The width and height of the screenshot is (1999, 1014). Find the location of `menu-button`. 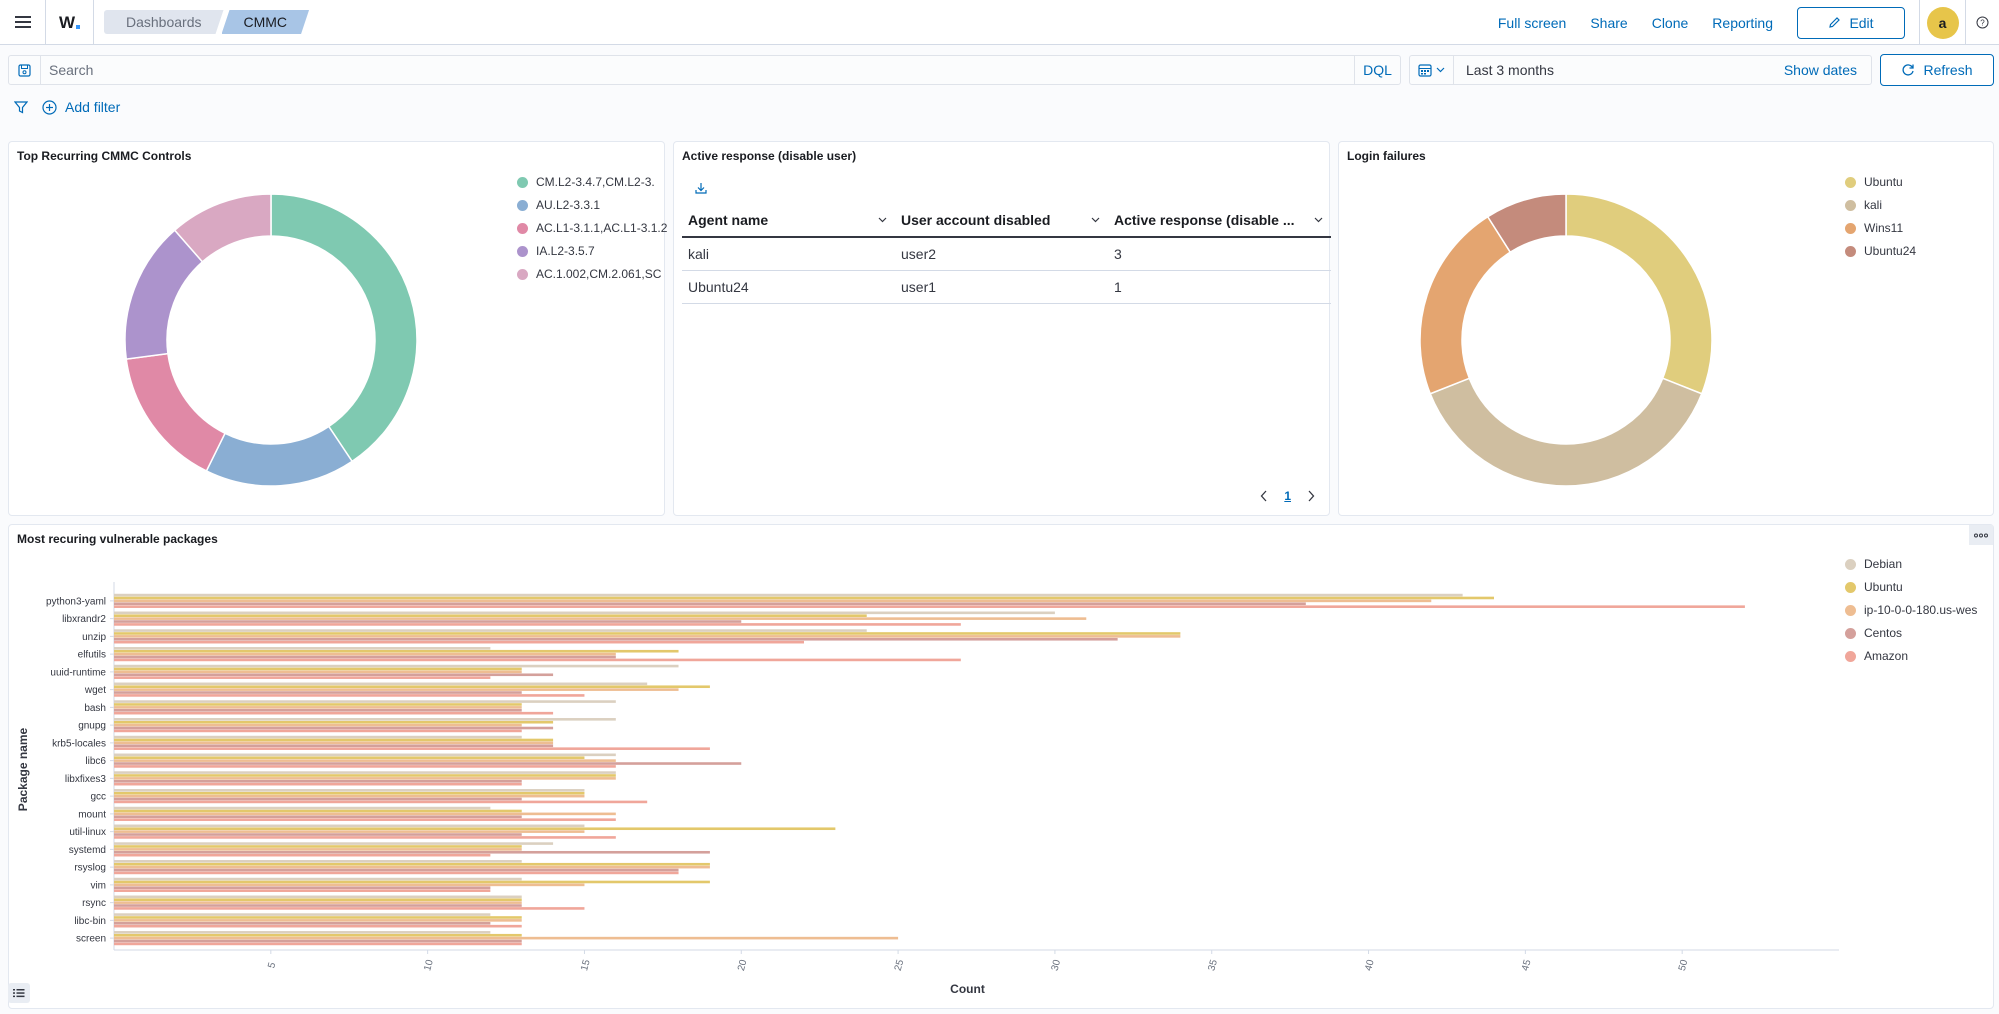

menu-button is located at coordinates (23, 22).